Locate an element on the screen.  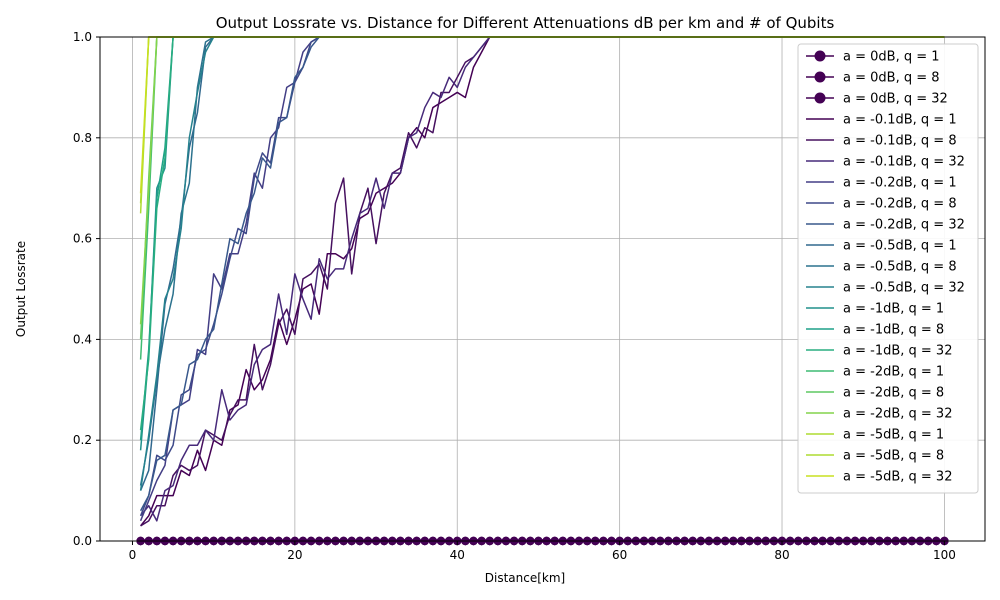
y-tick-label: 0.2 is located at coordinates (82, 440).